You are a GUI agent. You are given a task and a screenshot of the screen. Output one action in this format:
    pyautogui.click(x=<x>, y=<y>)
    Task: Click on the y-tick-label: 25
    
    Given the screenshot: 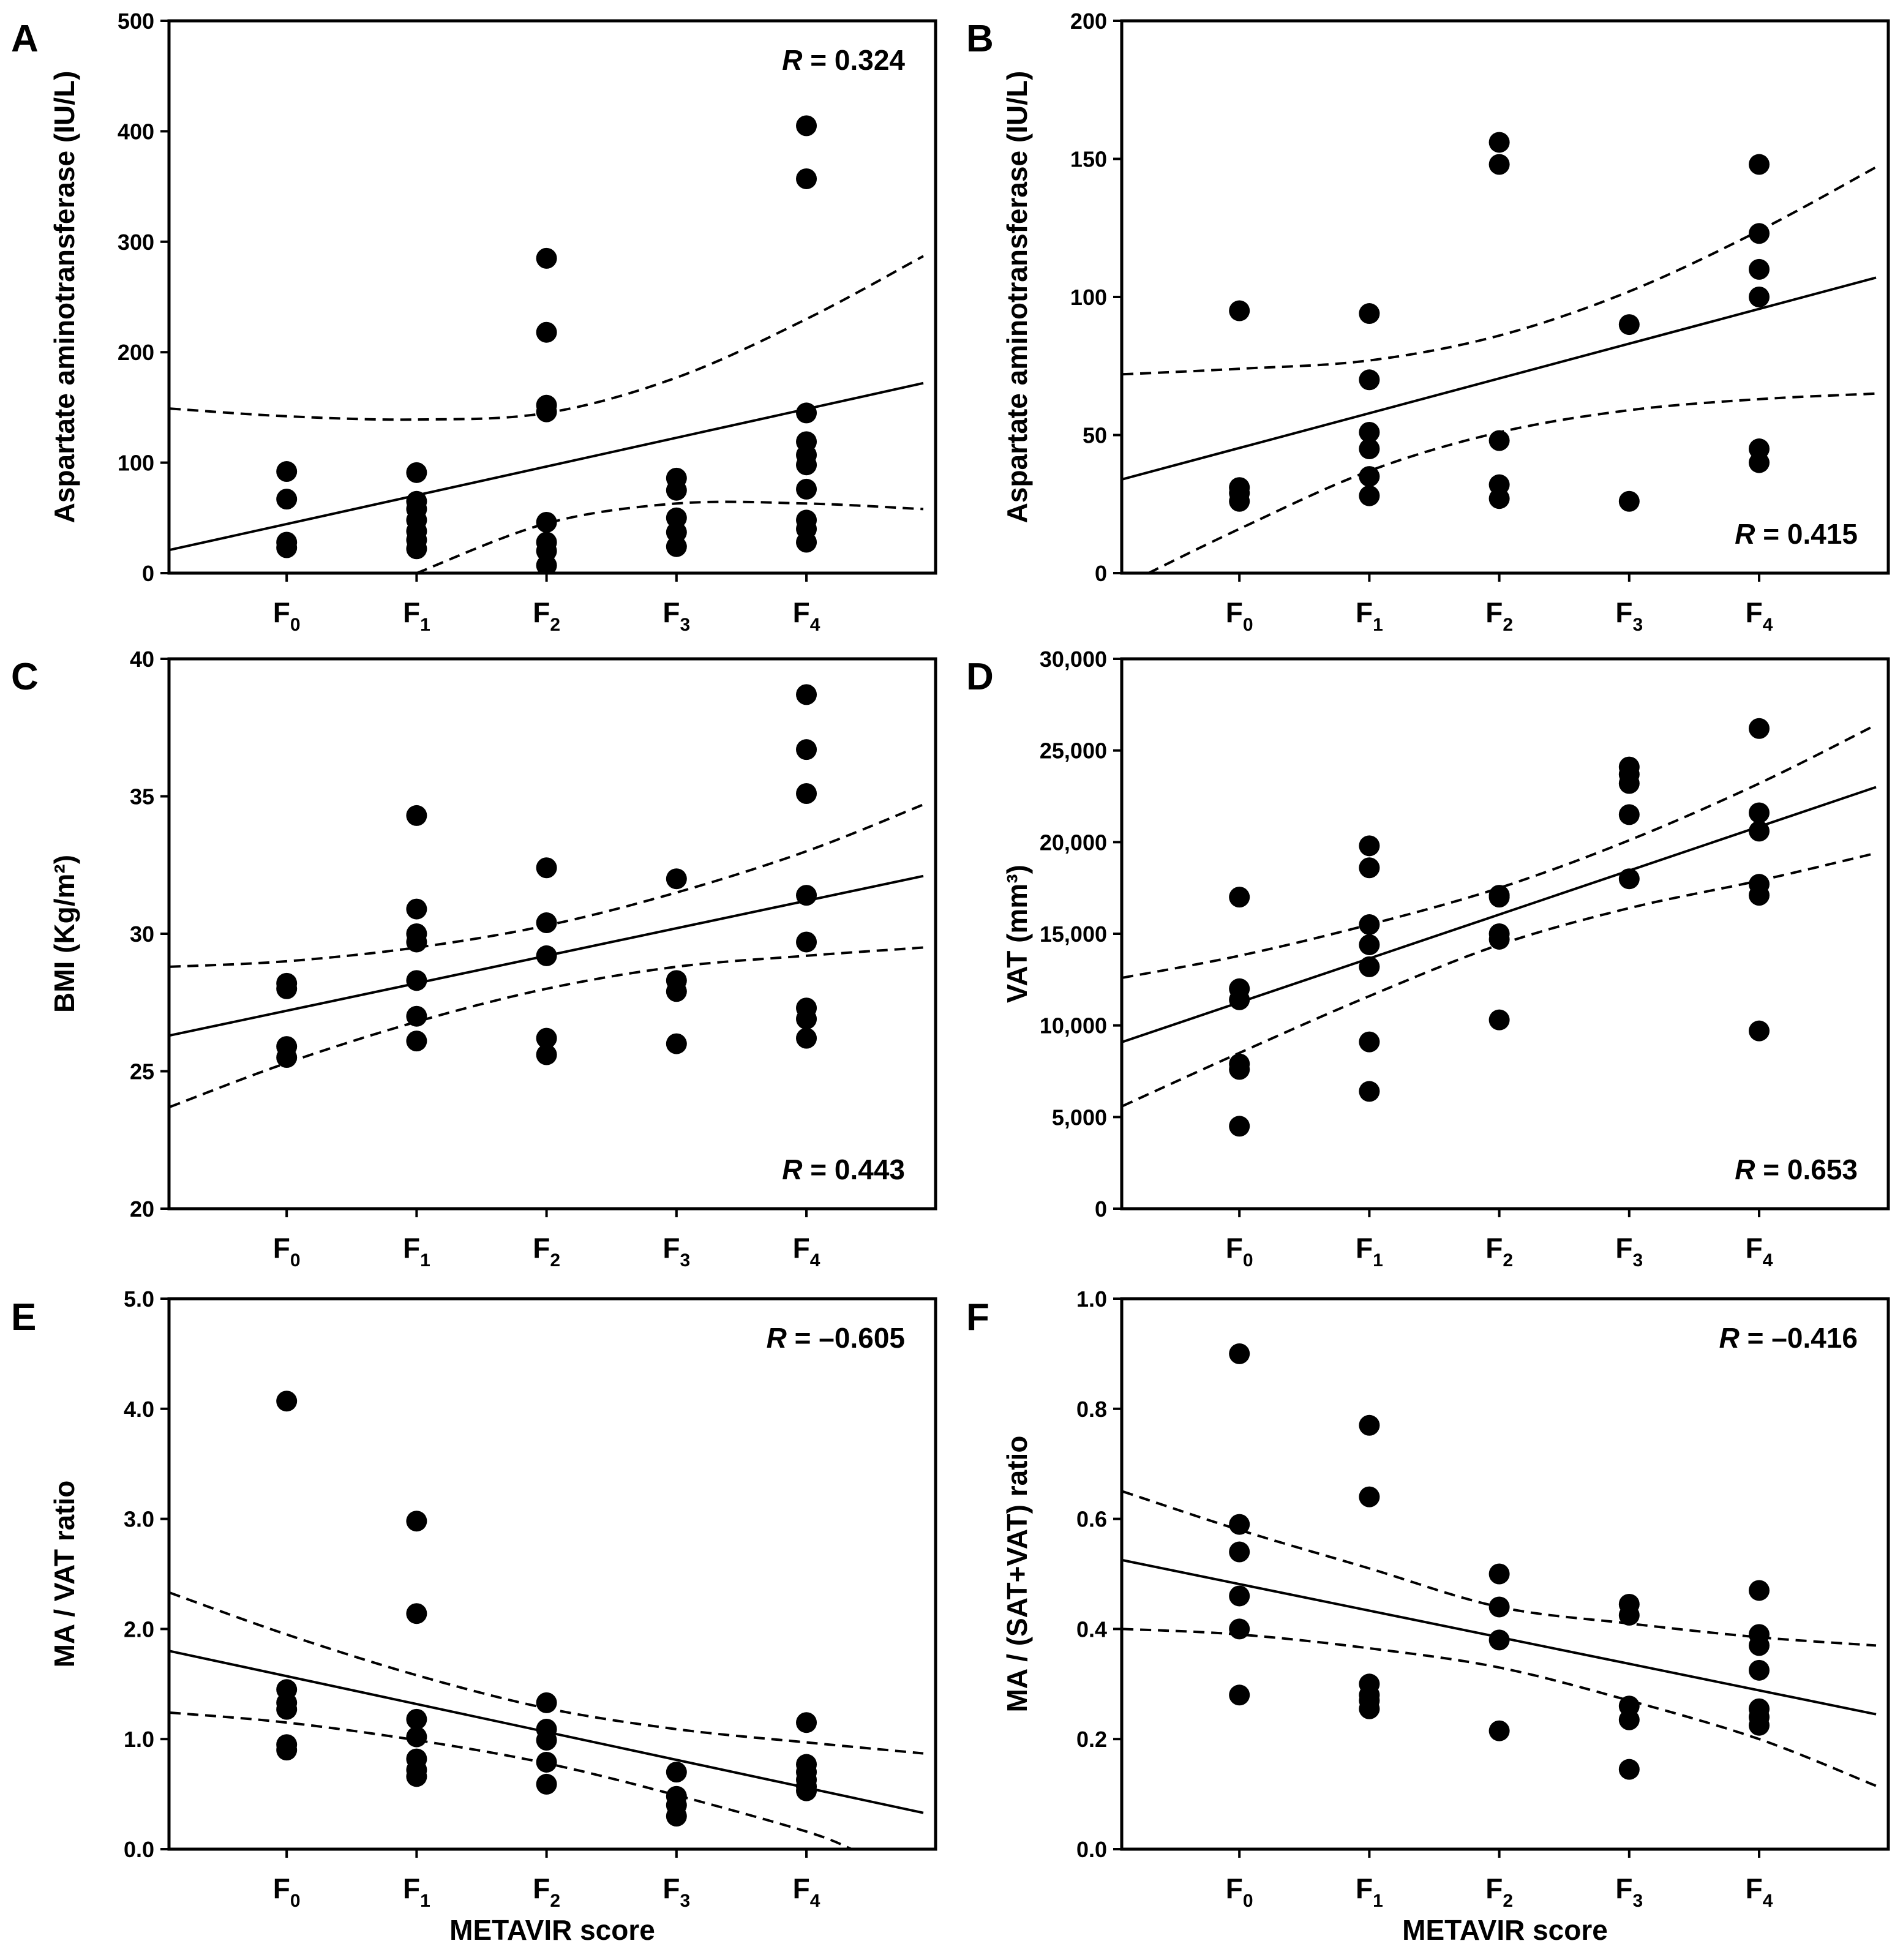 What is the action you would take?
    pyautogui.click(x=142, y=1071)
    